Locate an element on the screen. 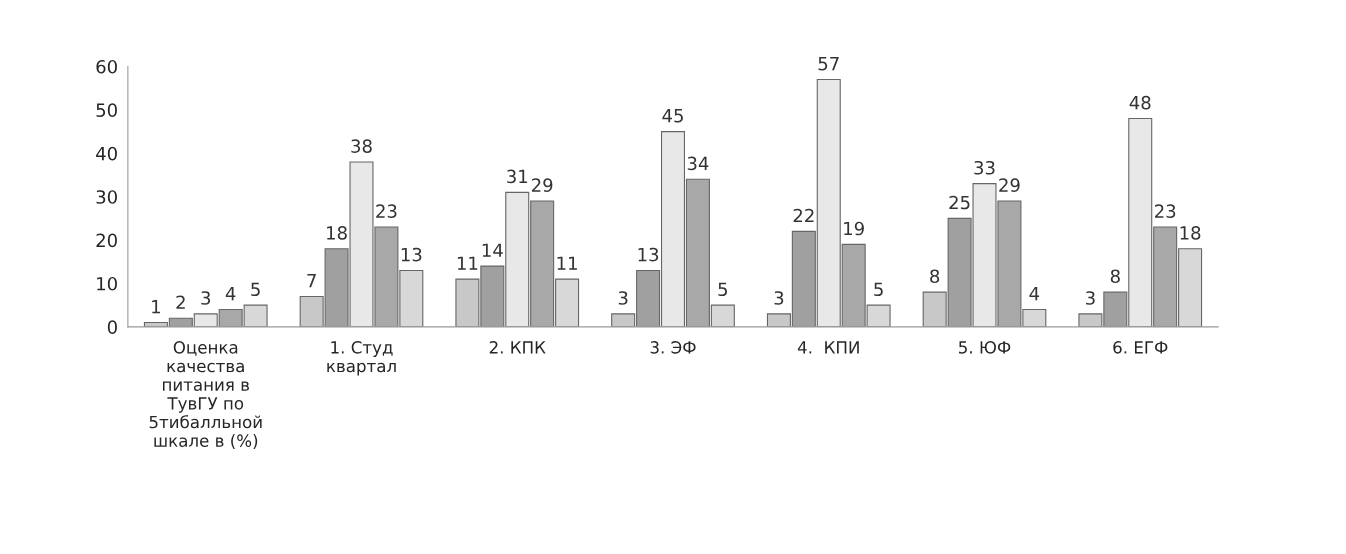 The height and width of the screenshot is (554, 1346). data-label: 57 is located at coordinates (828, 64).